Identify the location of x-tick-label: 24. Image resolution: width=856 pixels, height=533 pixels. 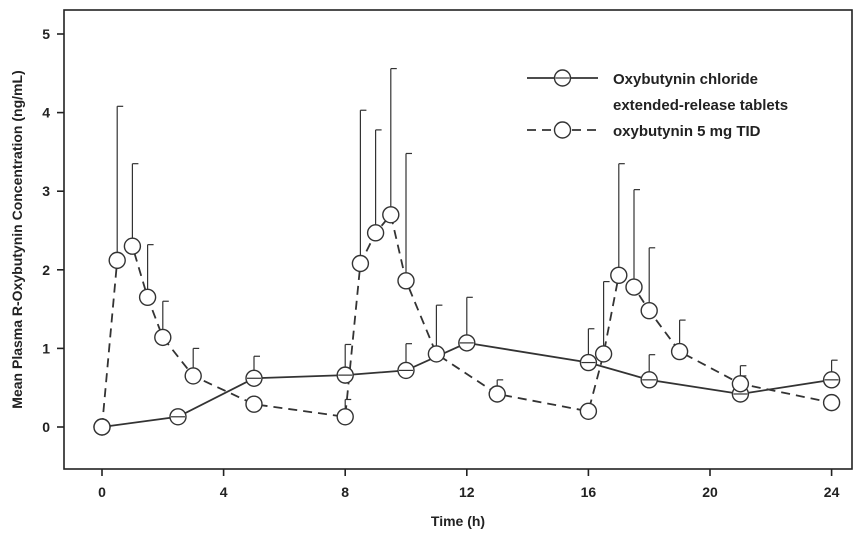
(832, 492).